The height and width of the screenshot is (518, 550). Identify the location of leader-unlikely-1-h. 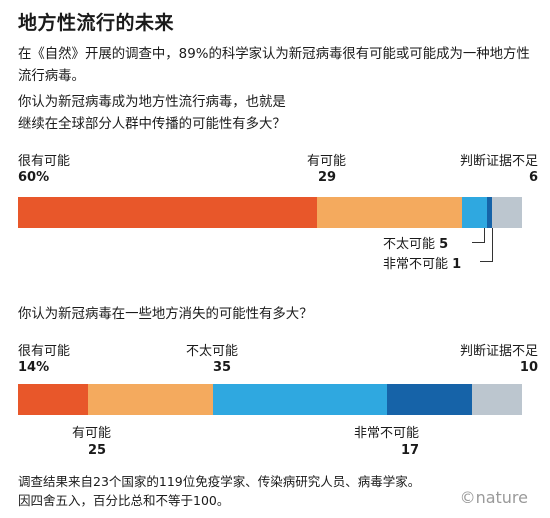
(478, 242).